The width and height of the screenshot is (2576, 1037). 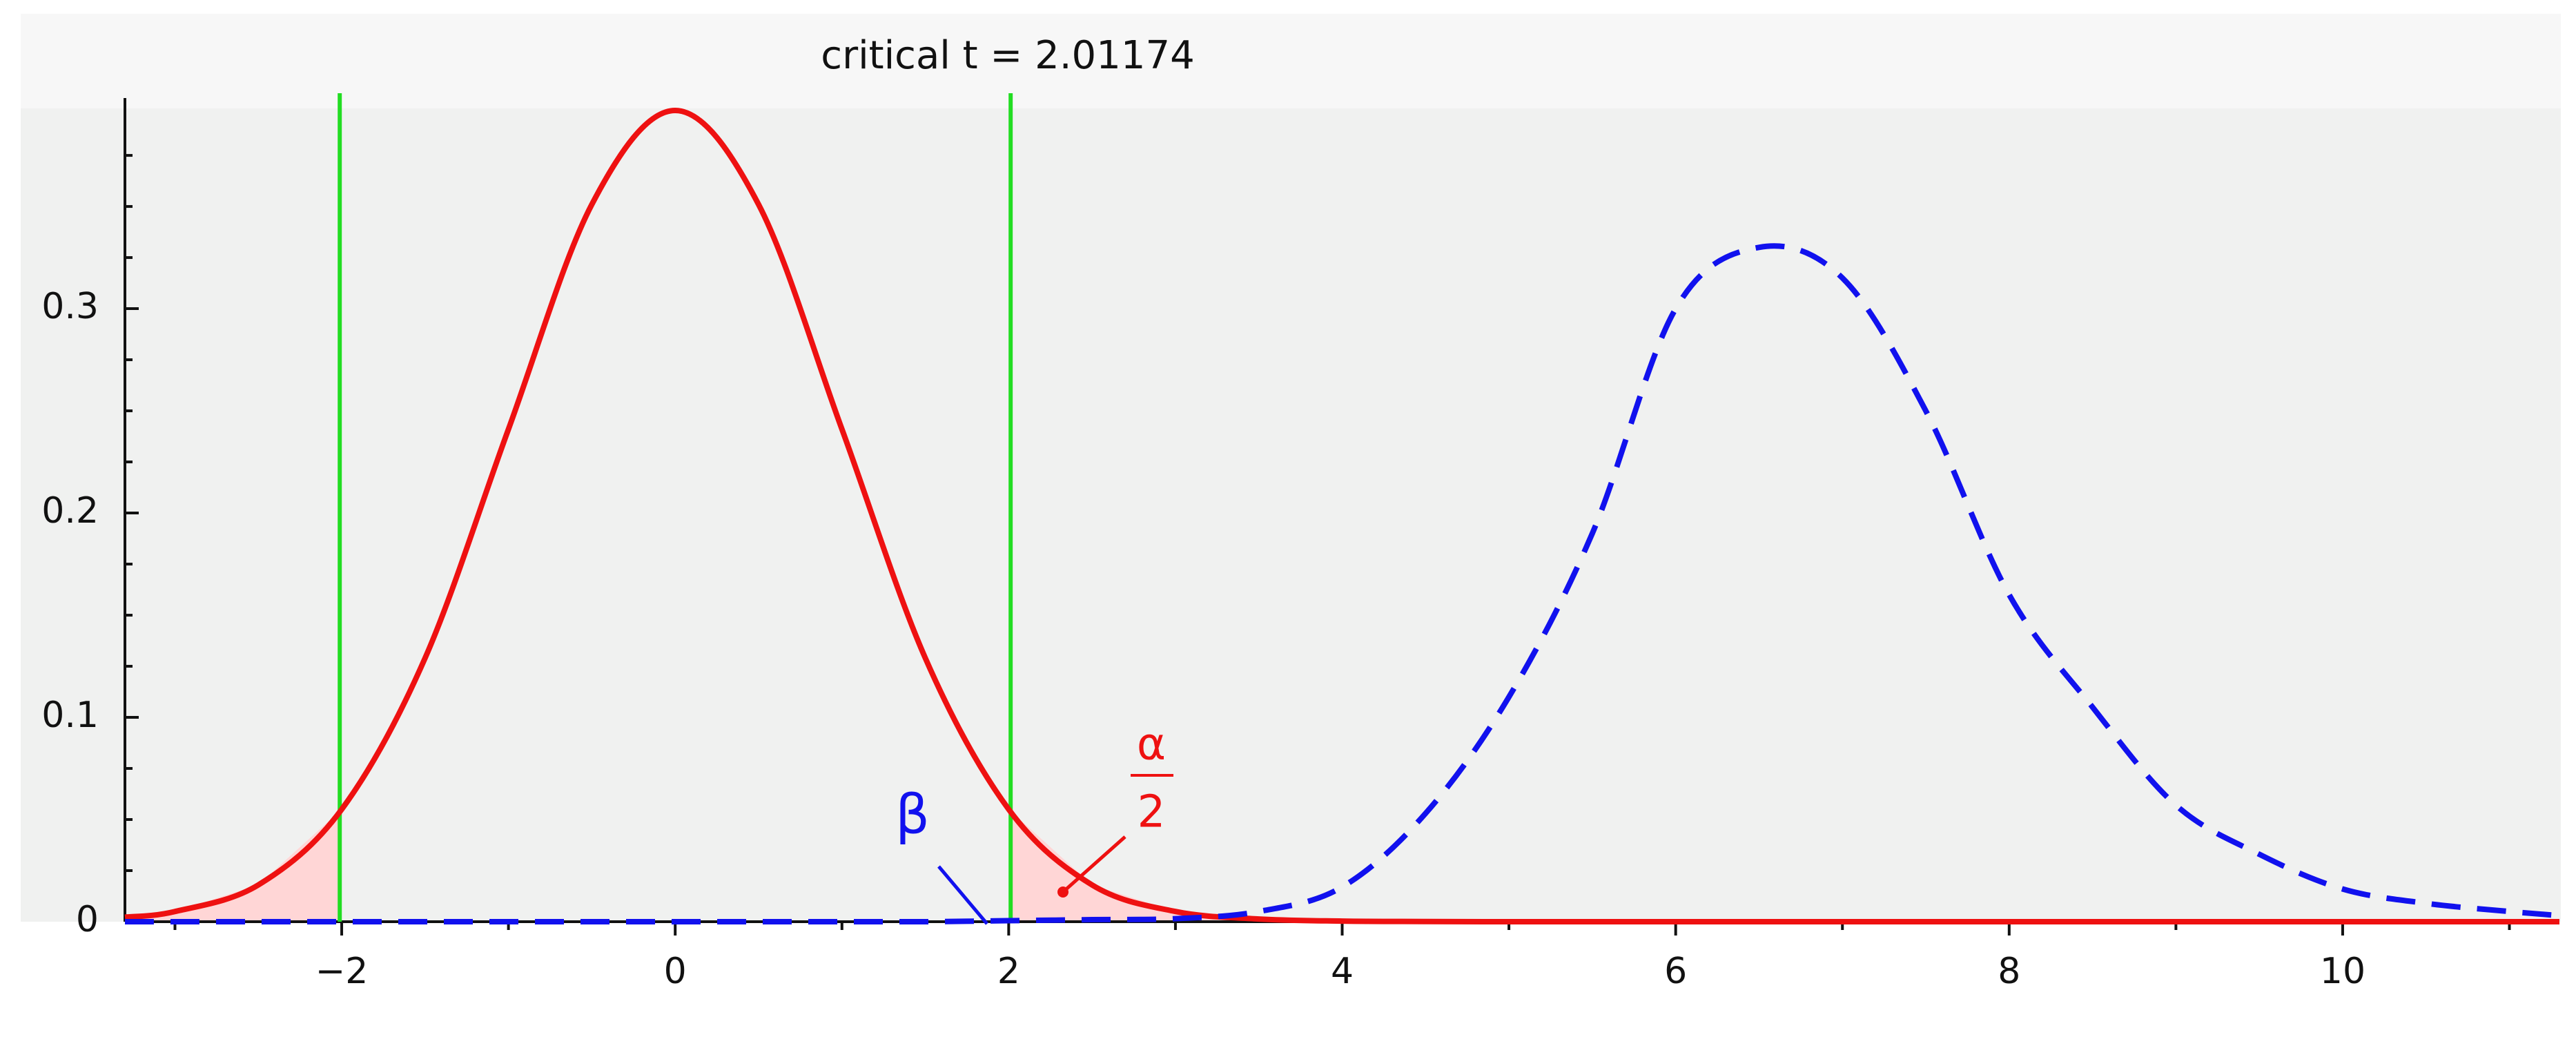 I want to click on y-tick-label: 0, so click(x=87, y=920).